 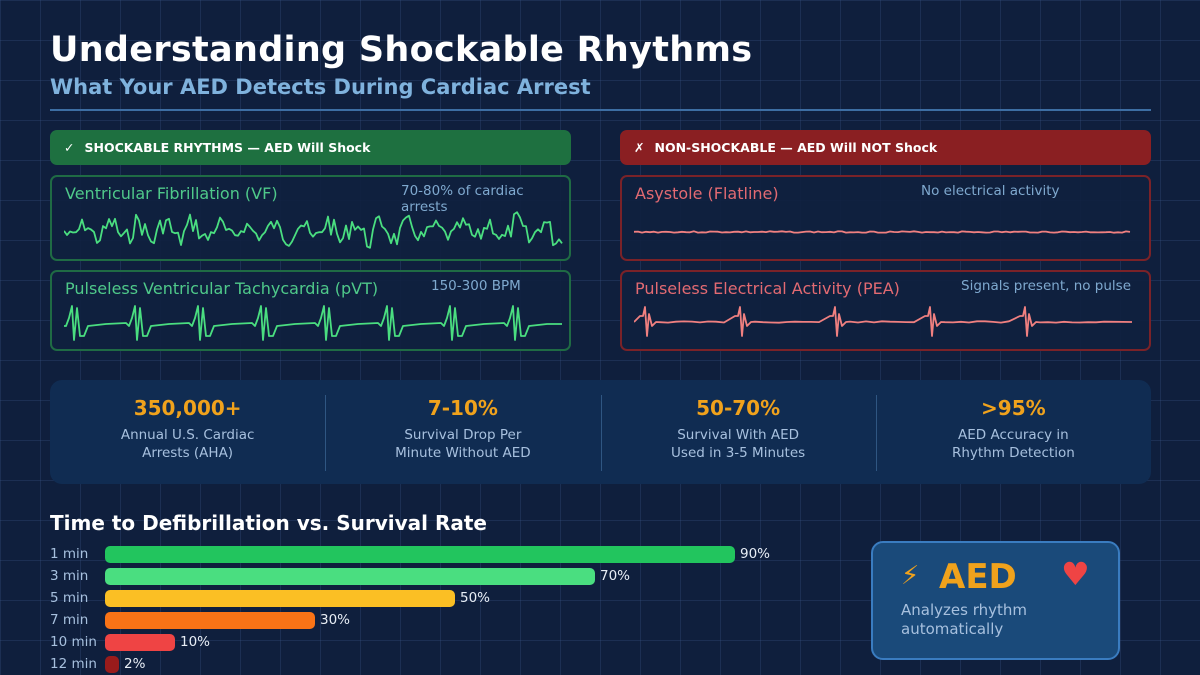 I want to click on rhythm-note: Signals present, no pulse, so click(x=1046, y=286).